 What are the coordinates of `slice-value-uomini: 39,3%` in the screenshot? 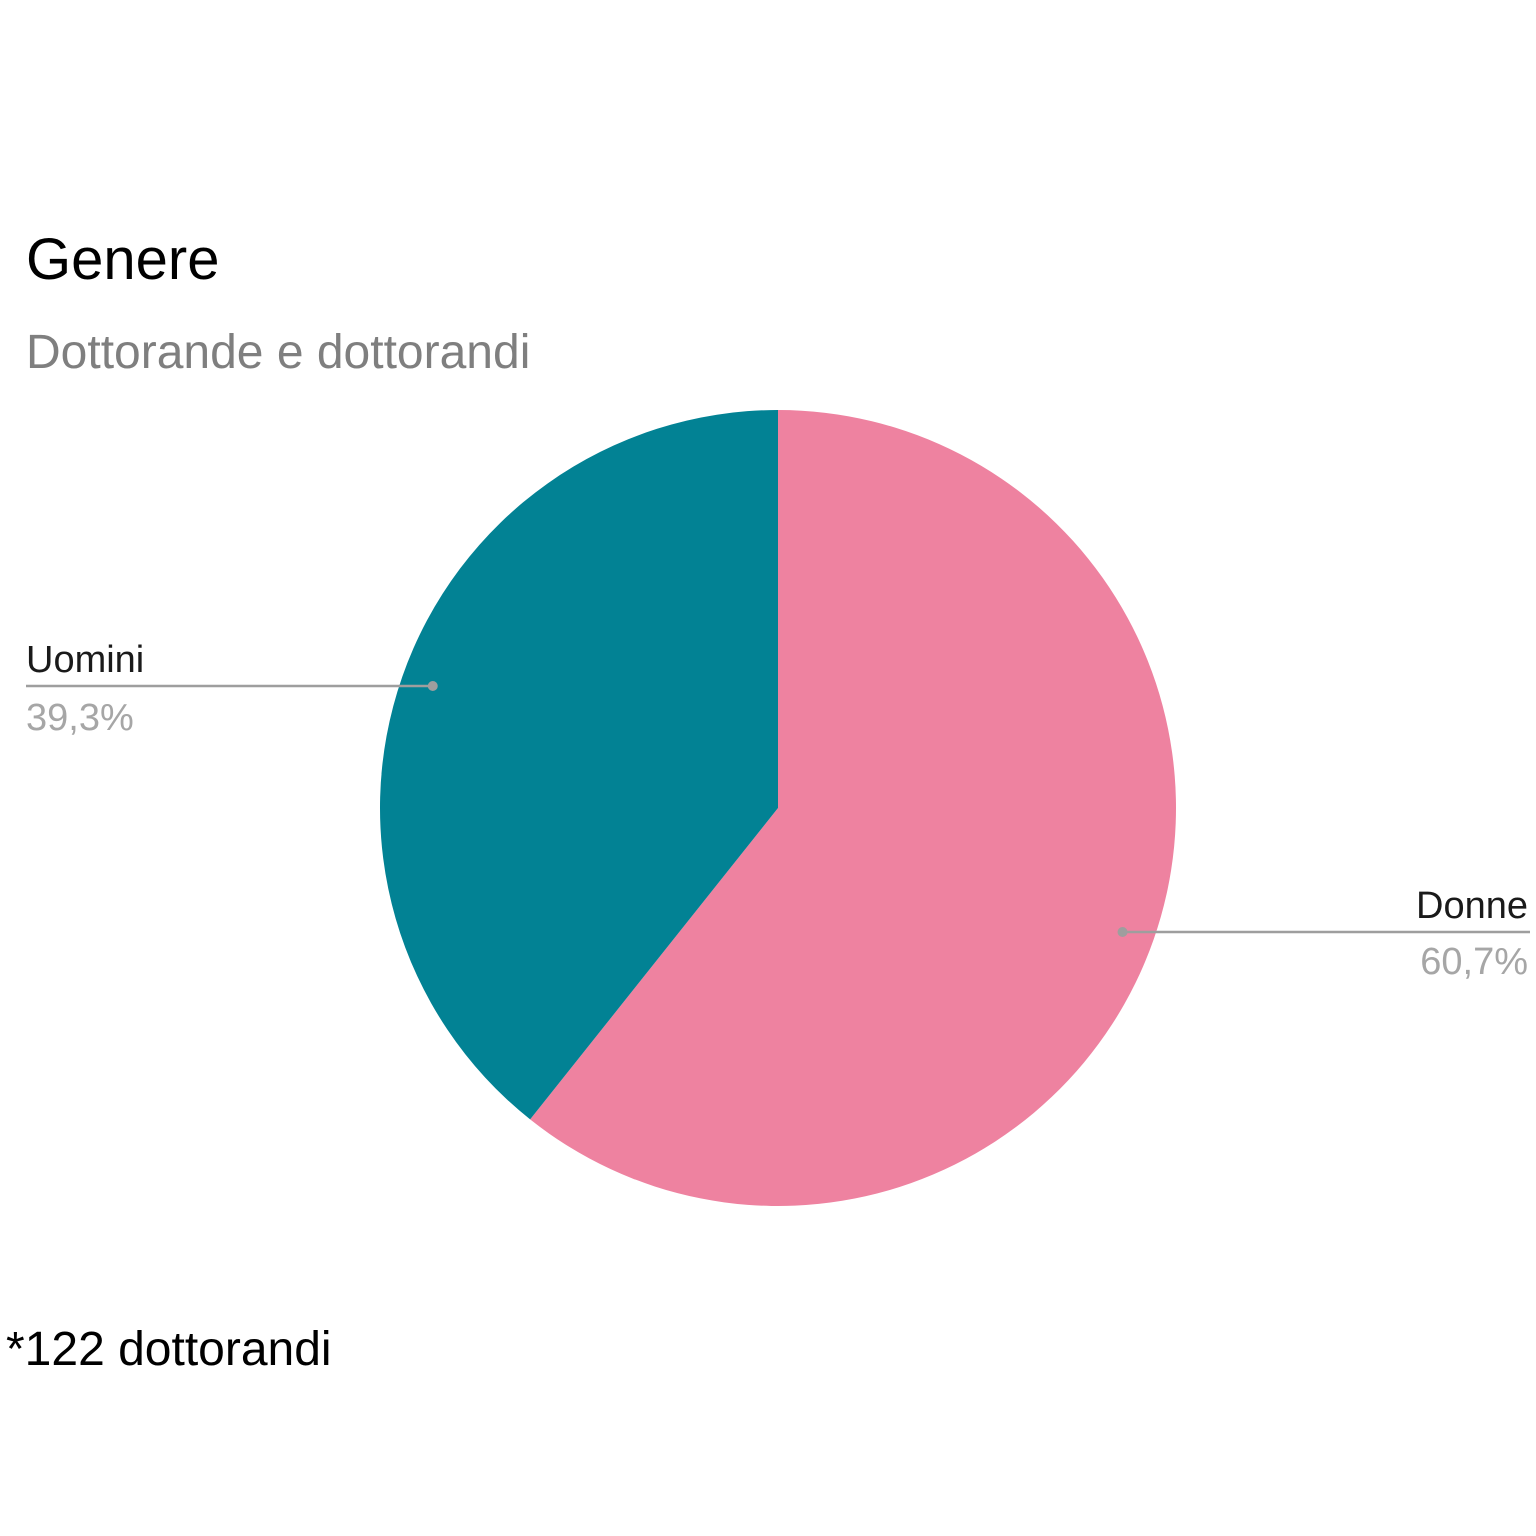 It's located at (80, 718).